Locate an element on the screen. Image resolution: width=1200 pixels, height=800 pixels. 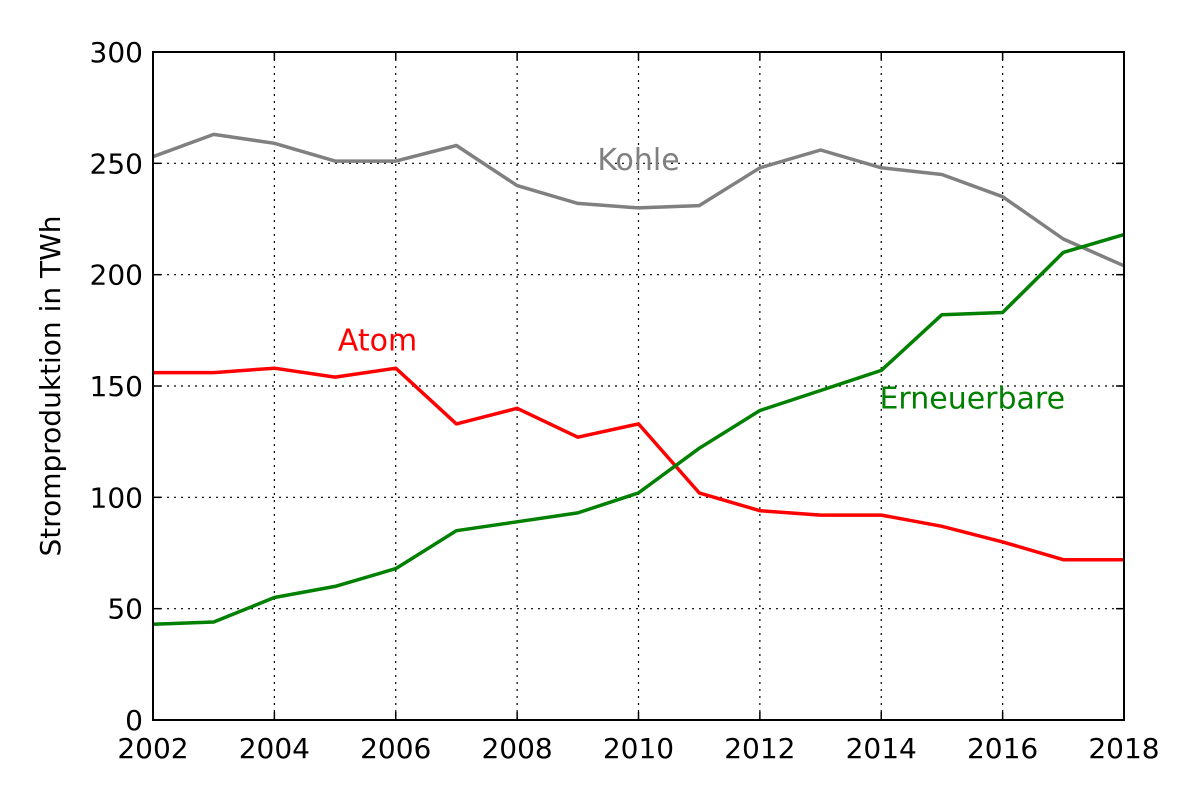
x-tick-label: 2008 is located at coordinates (516, 748).